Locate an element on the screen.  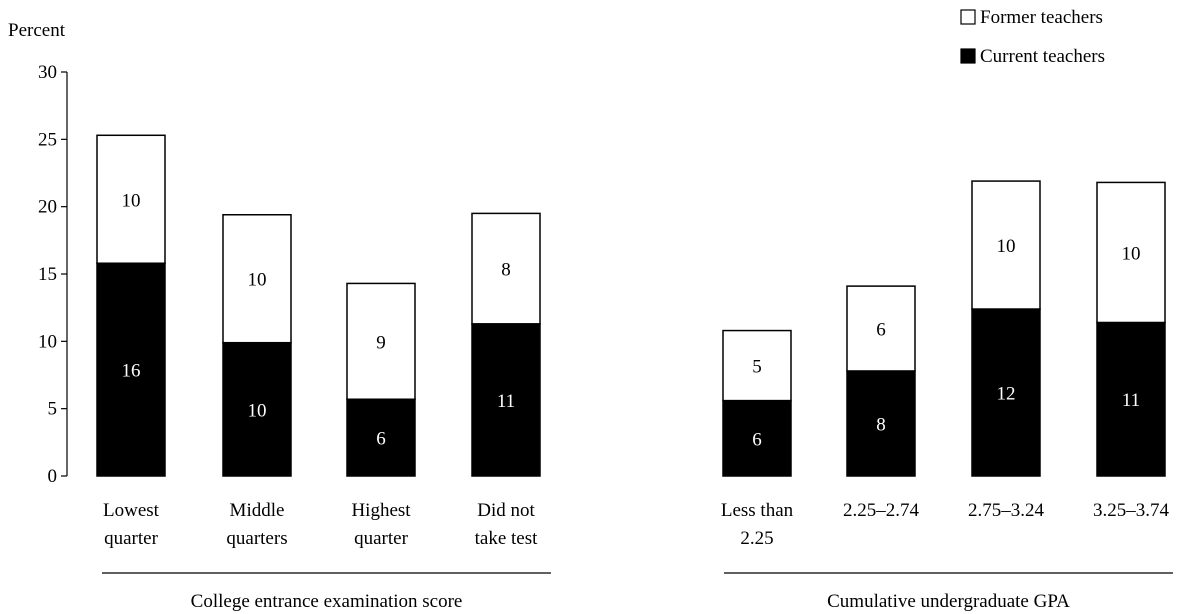
x-tick-label: 2.25–2.74 is located at coordinates (881, 510).